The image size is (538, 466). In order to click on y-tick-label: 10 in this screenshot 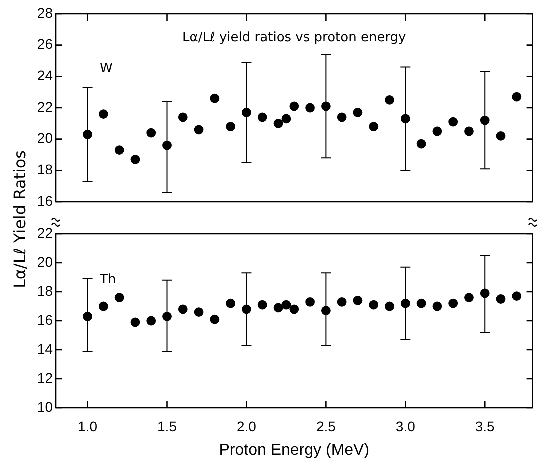, I will do `click(45, 406)`.